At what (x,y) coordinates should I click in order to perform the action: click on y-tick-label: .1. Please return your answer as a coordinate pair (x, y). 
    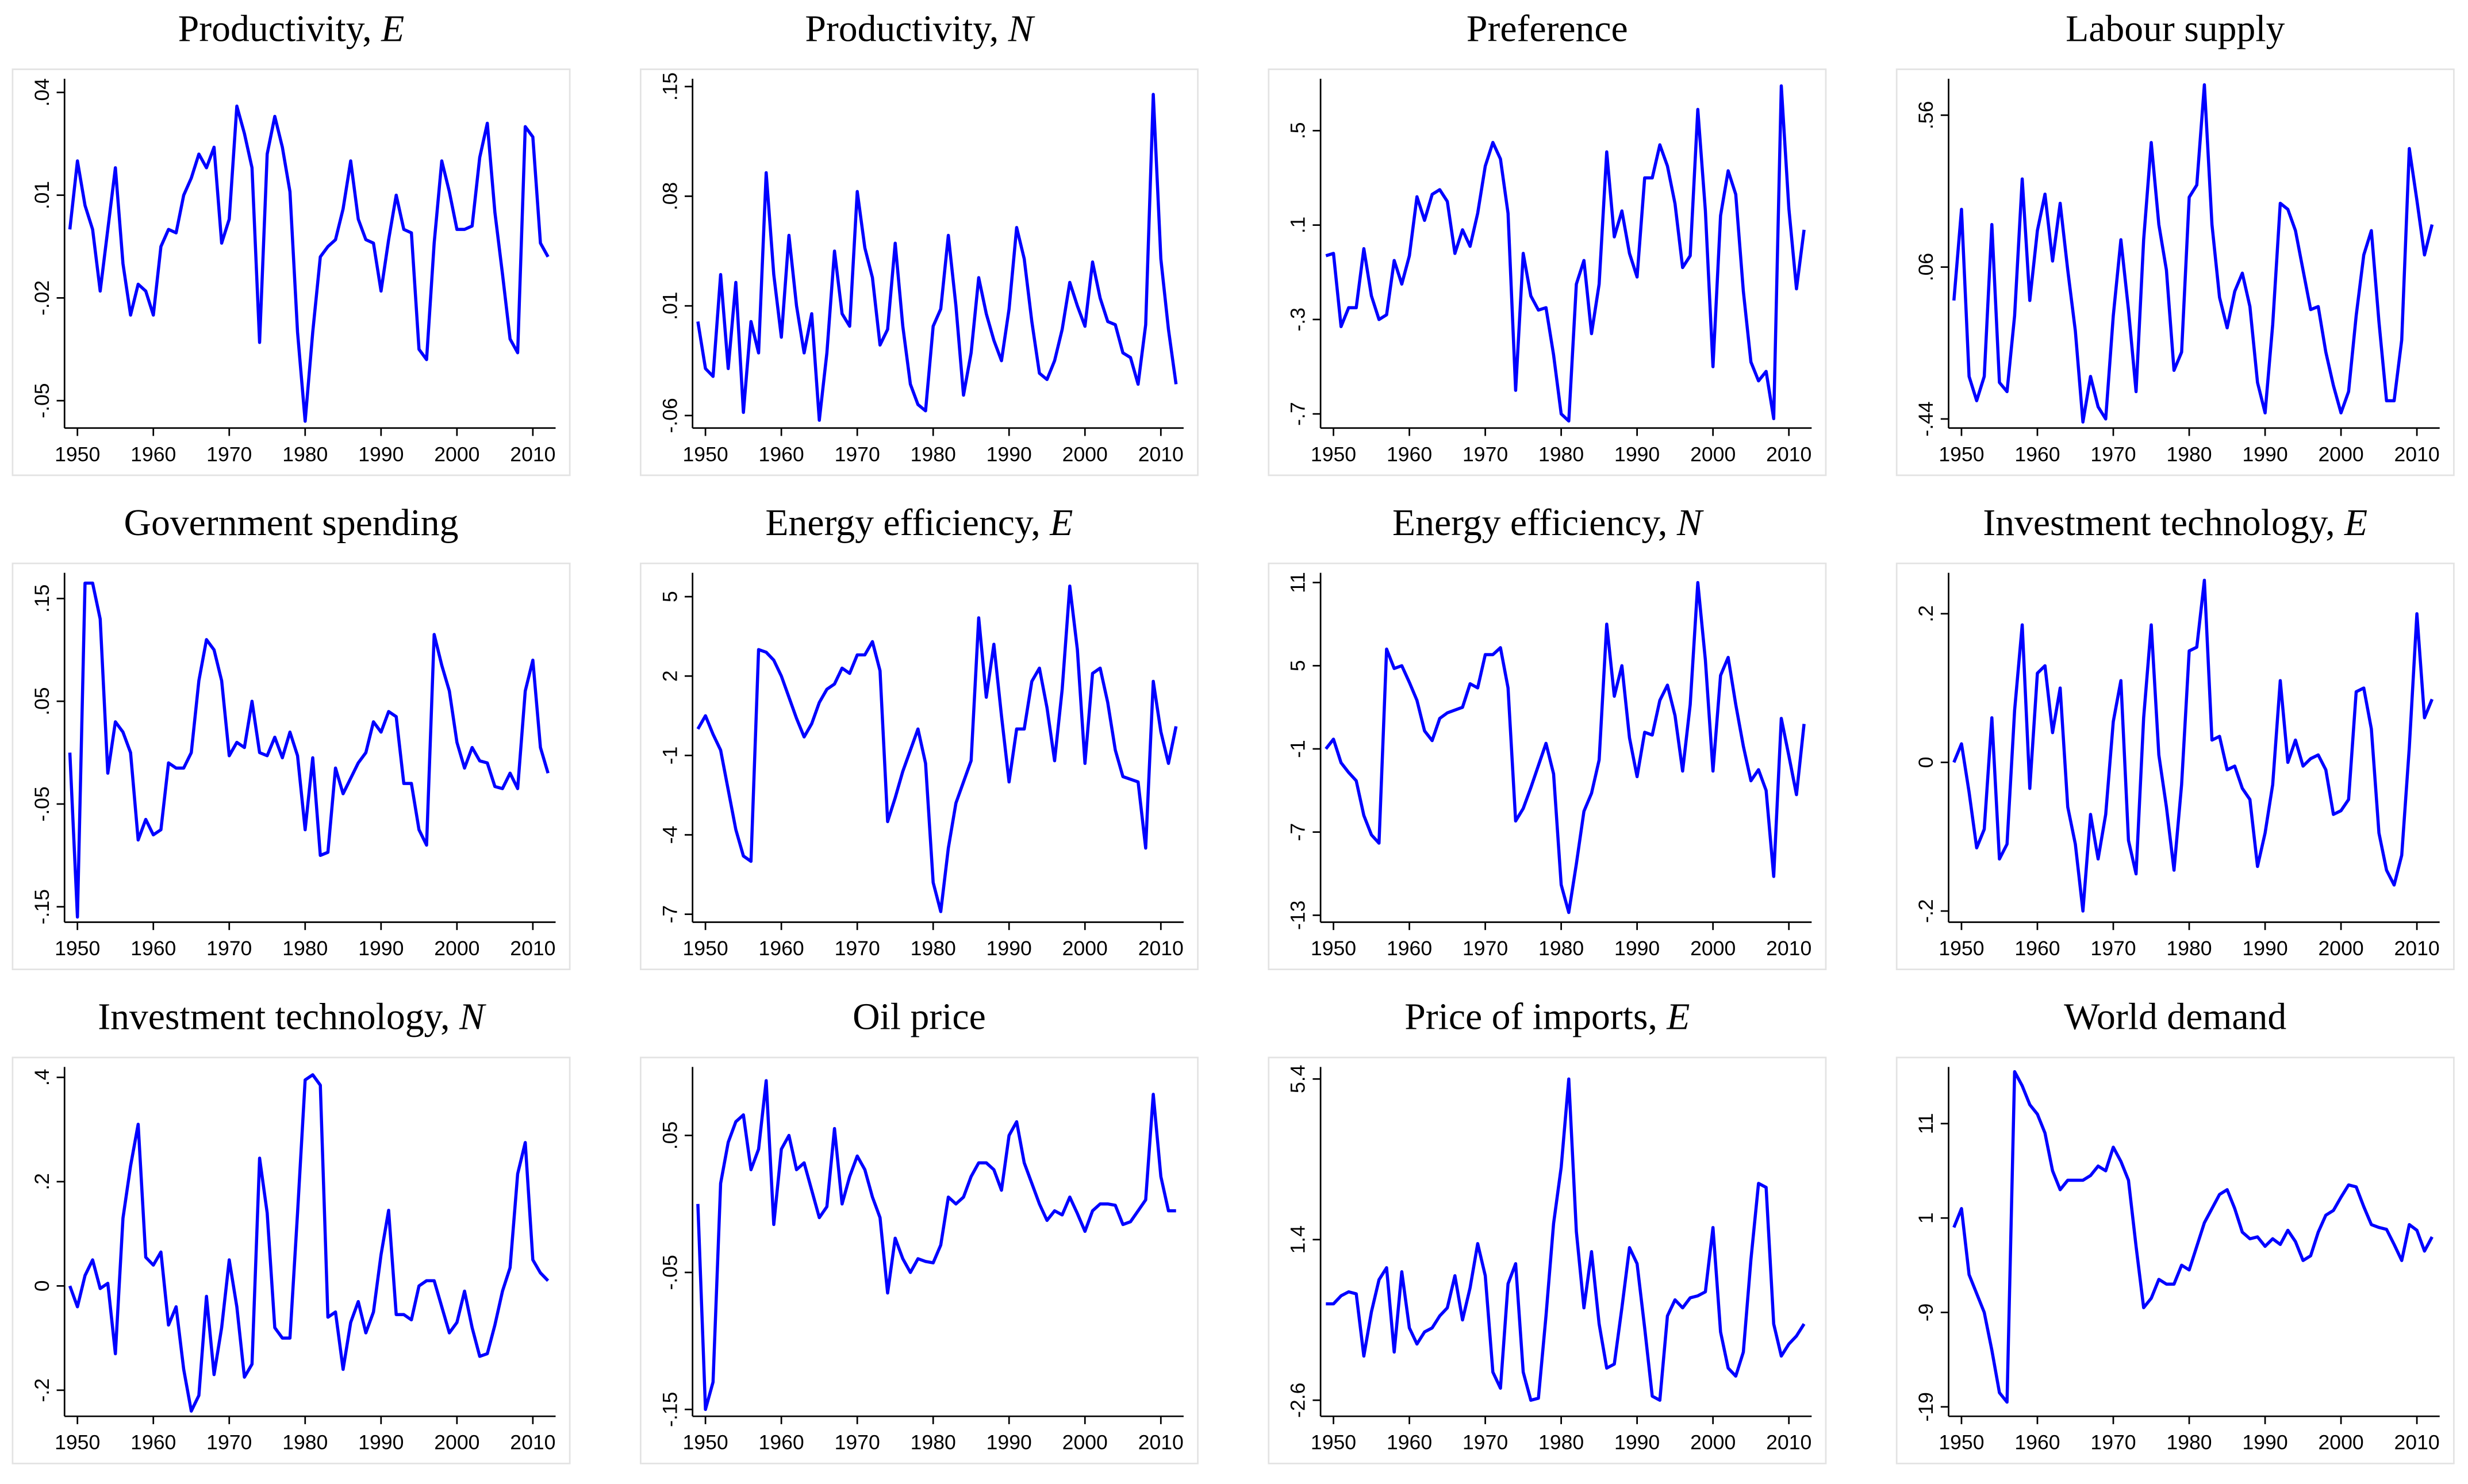
    Looking at the image, I should click on (1298, 225).